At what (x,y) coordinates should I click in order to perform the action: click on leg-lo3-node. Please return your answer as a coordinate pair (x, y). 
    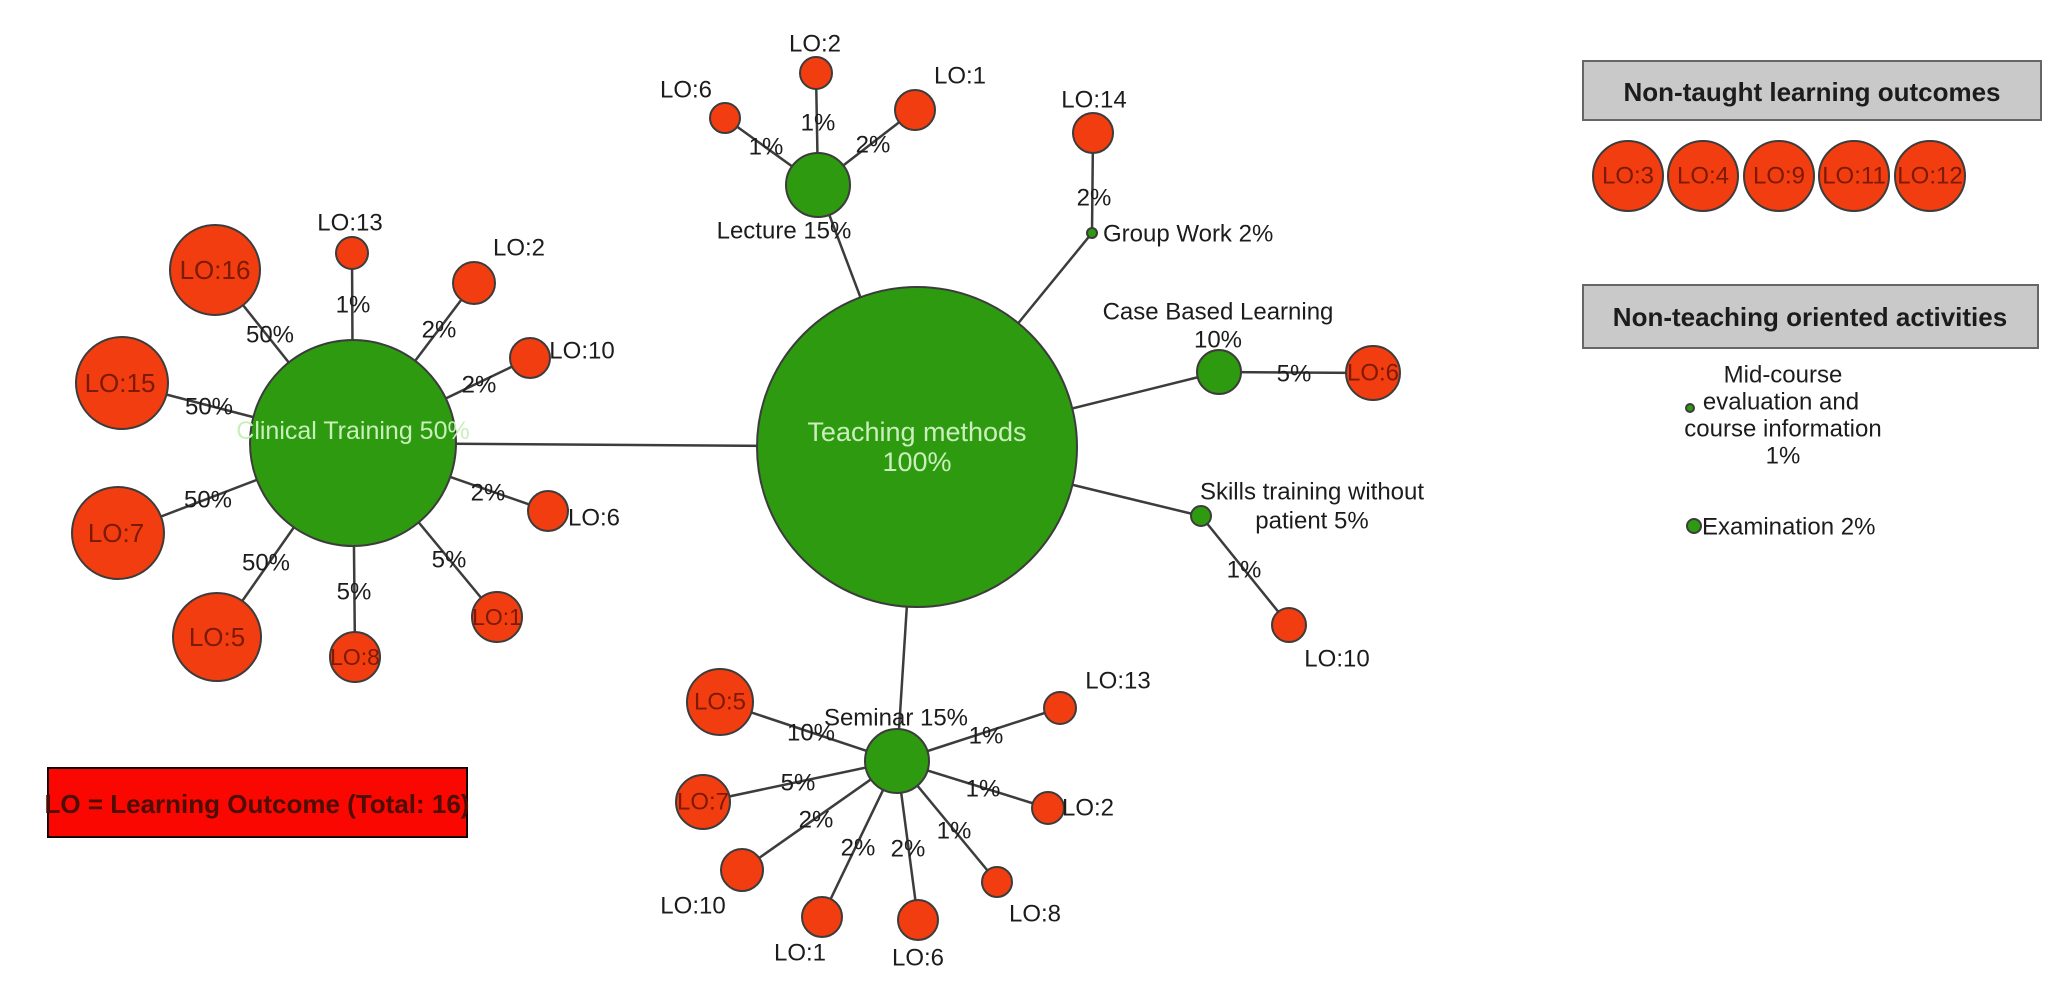
    Looking at the image, I should click on (1628, 176).